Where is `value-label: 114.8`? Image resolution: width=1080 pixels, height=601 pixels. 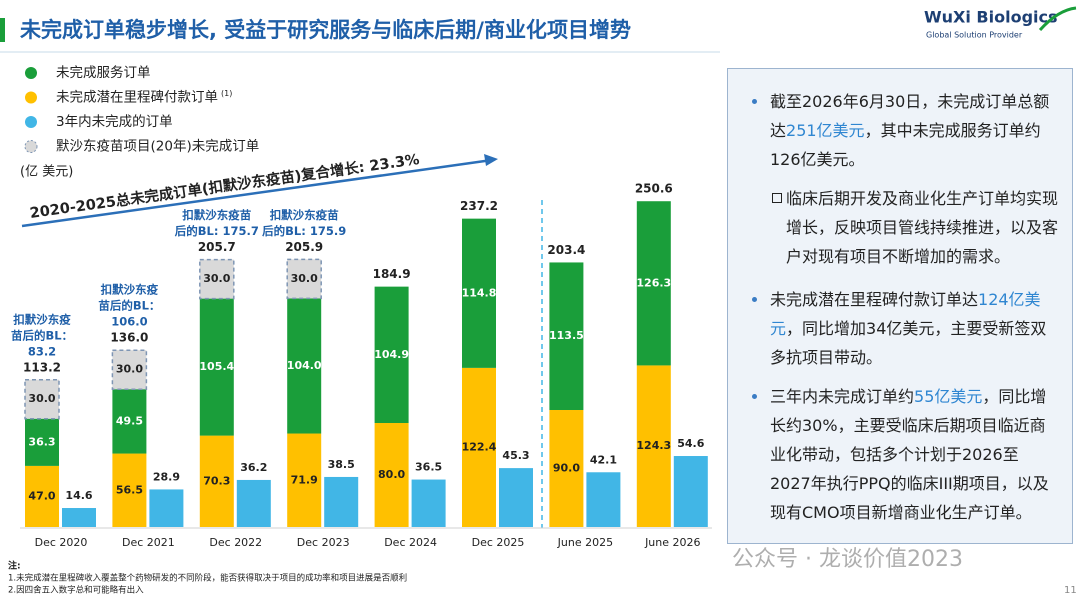
value-label: 114.8 is located at coordinates (479, 292).